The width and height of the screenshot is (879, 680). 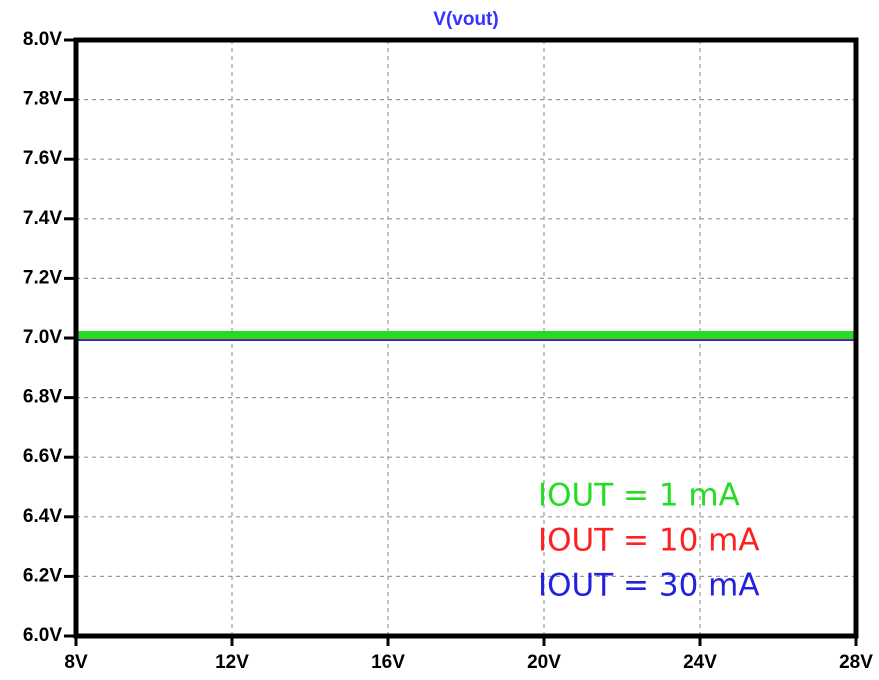 I want to click on y-tick-label: 6.6V, so click(x=42, y=456).